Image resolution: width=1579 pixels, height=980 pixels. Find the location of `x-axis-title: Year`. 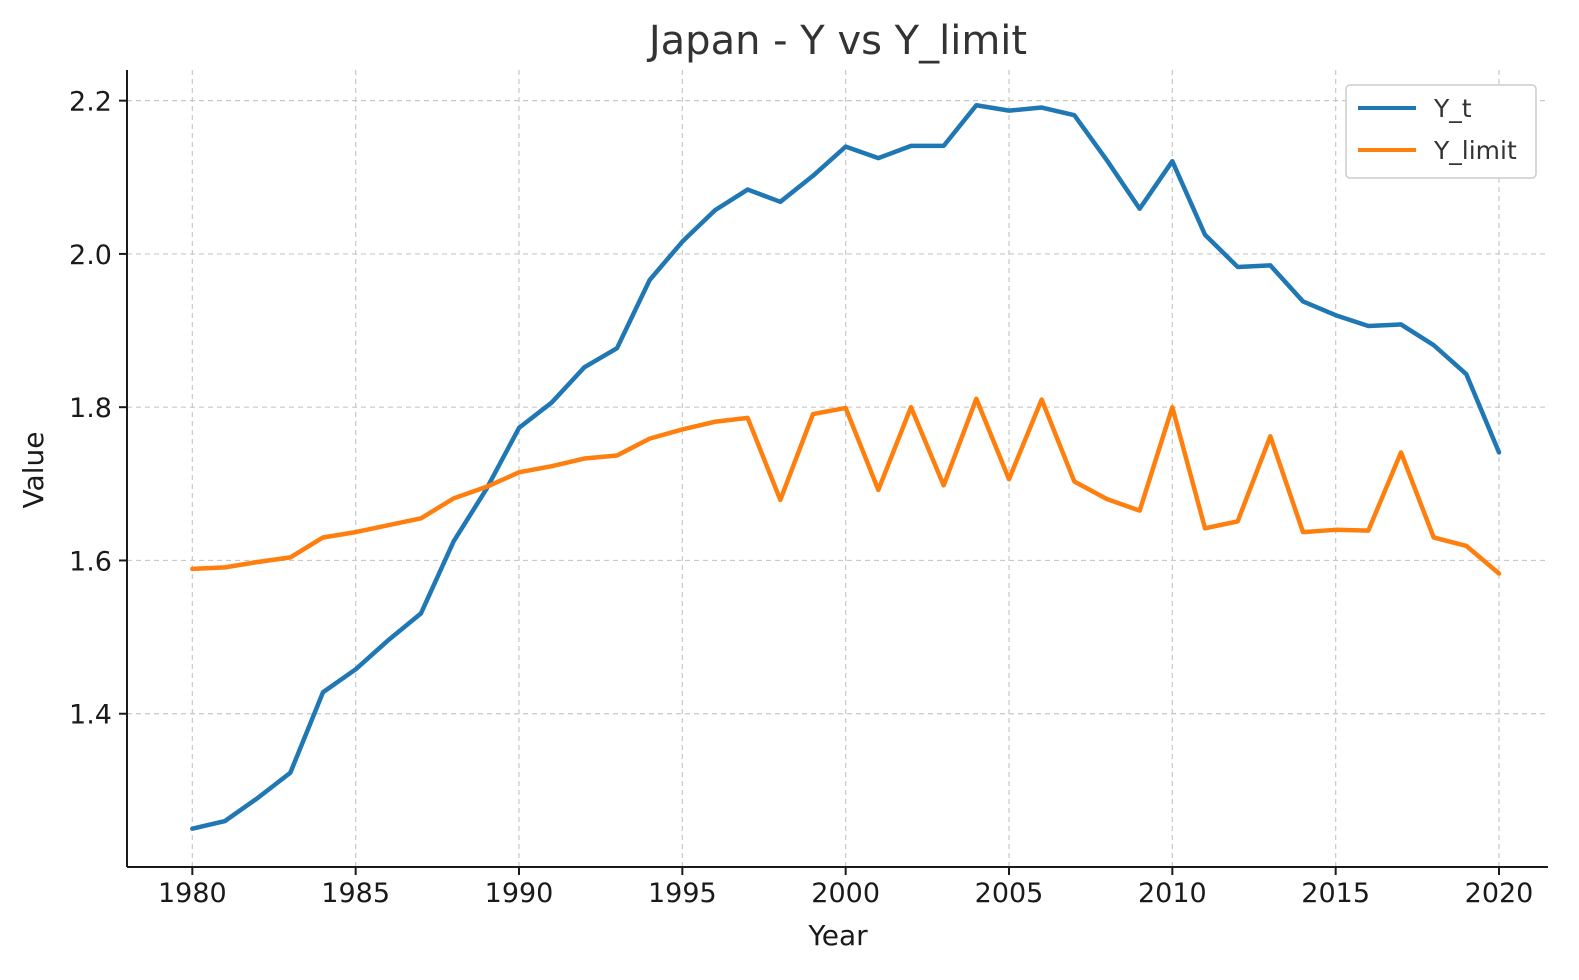

x-axis-title: Year is located at coordinates (837, 935).